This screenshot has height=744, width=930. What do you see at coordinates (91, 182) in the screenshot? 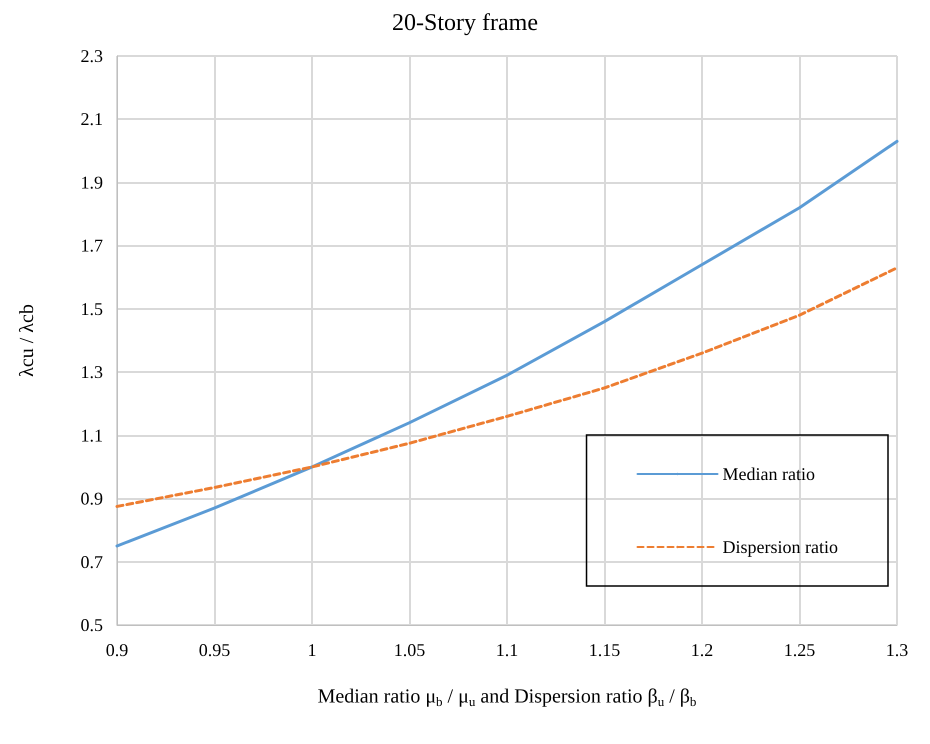
I see `y-tick-label: 1.9` at bounding box center [91, 182].